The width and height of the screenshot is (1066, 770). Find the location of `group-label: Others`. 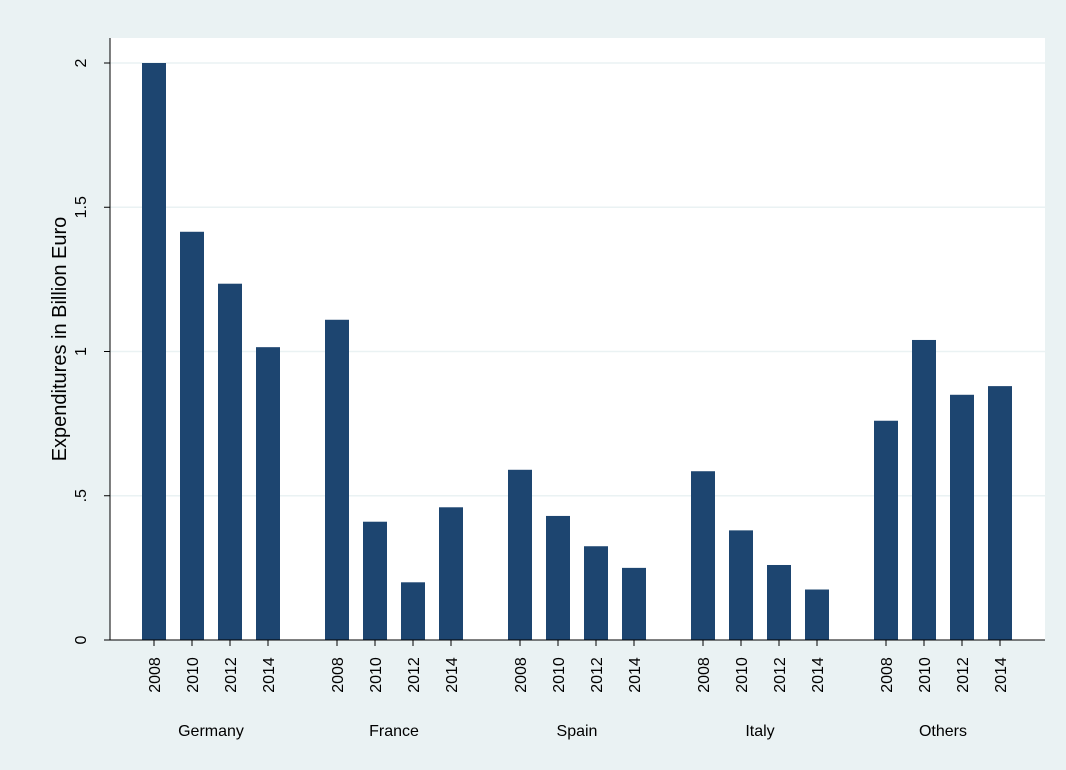

group-label: Others is located at coordinates (943, 731).